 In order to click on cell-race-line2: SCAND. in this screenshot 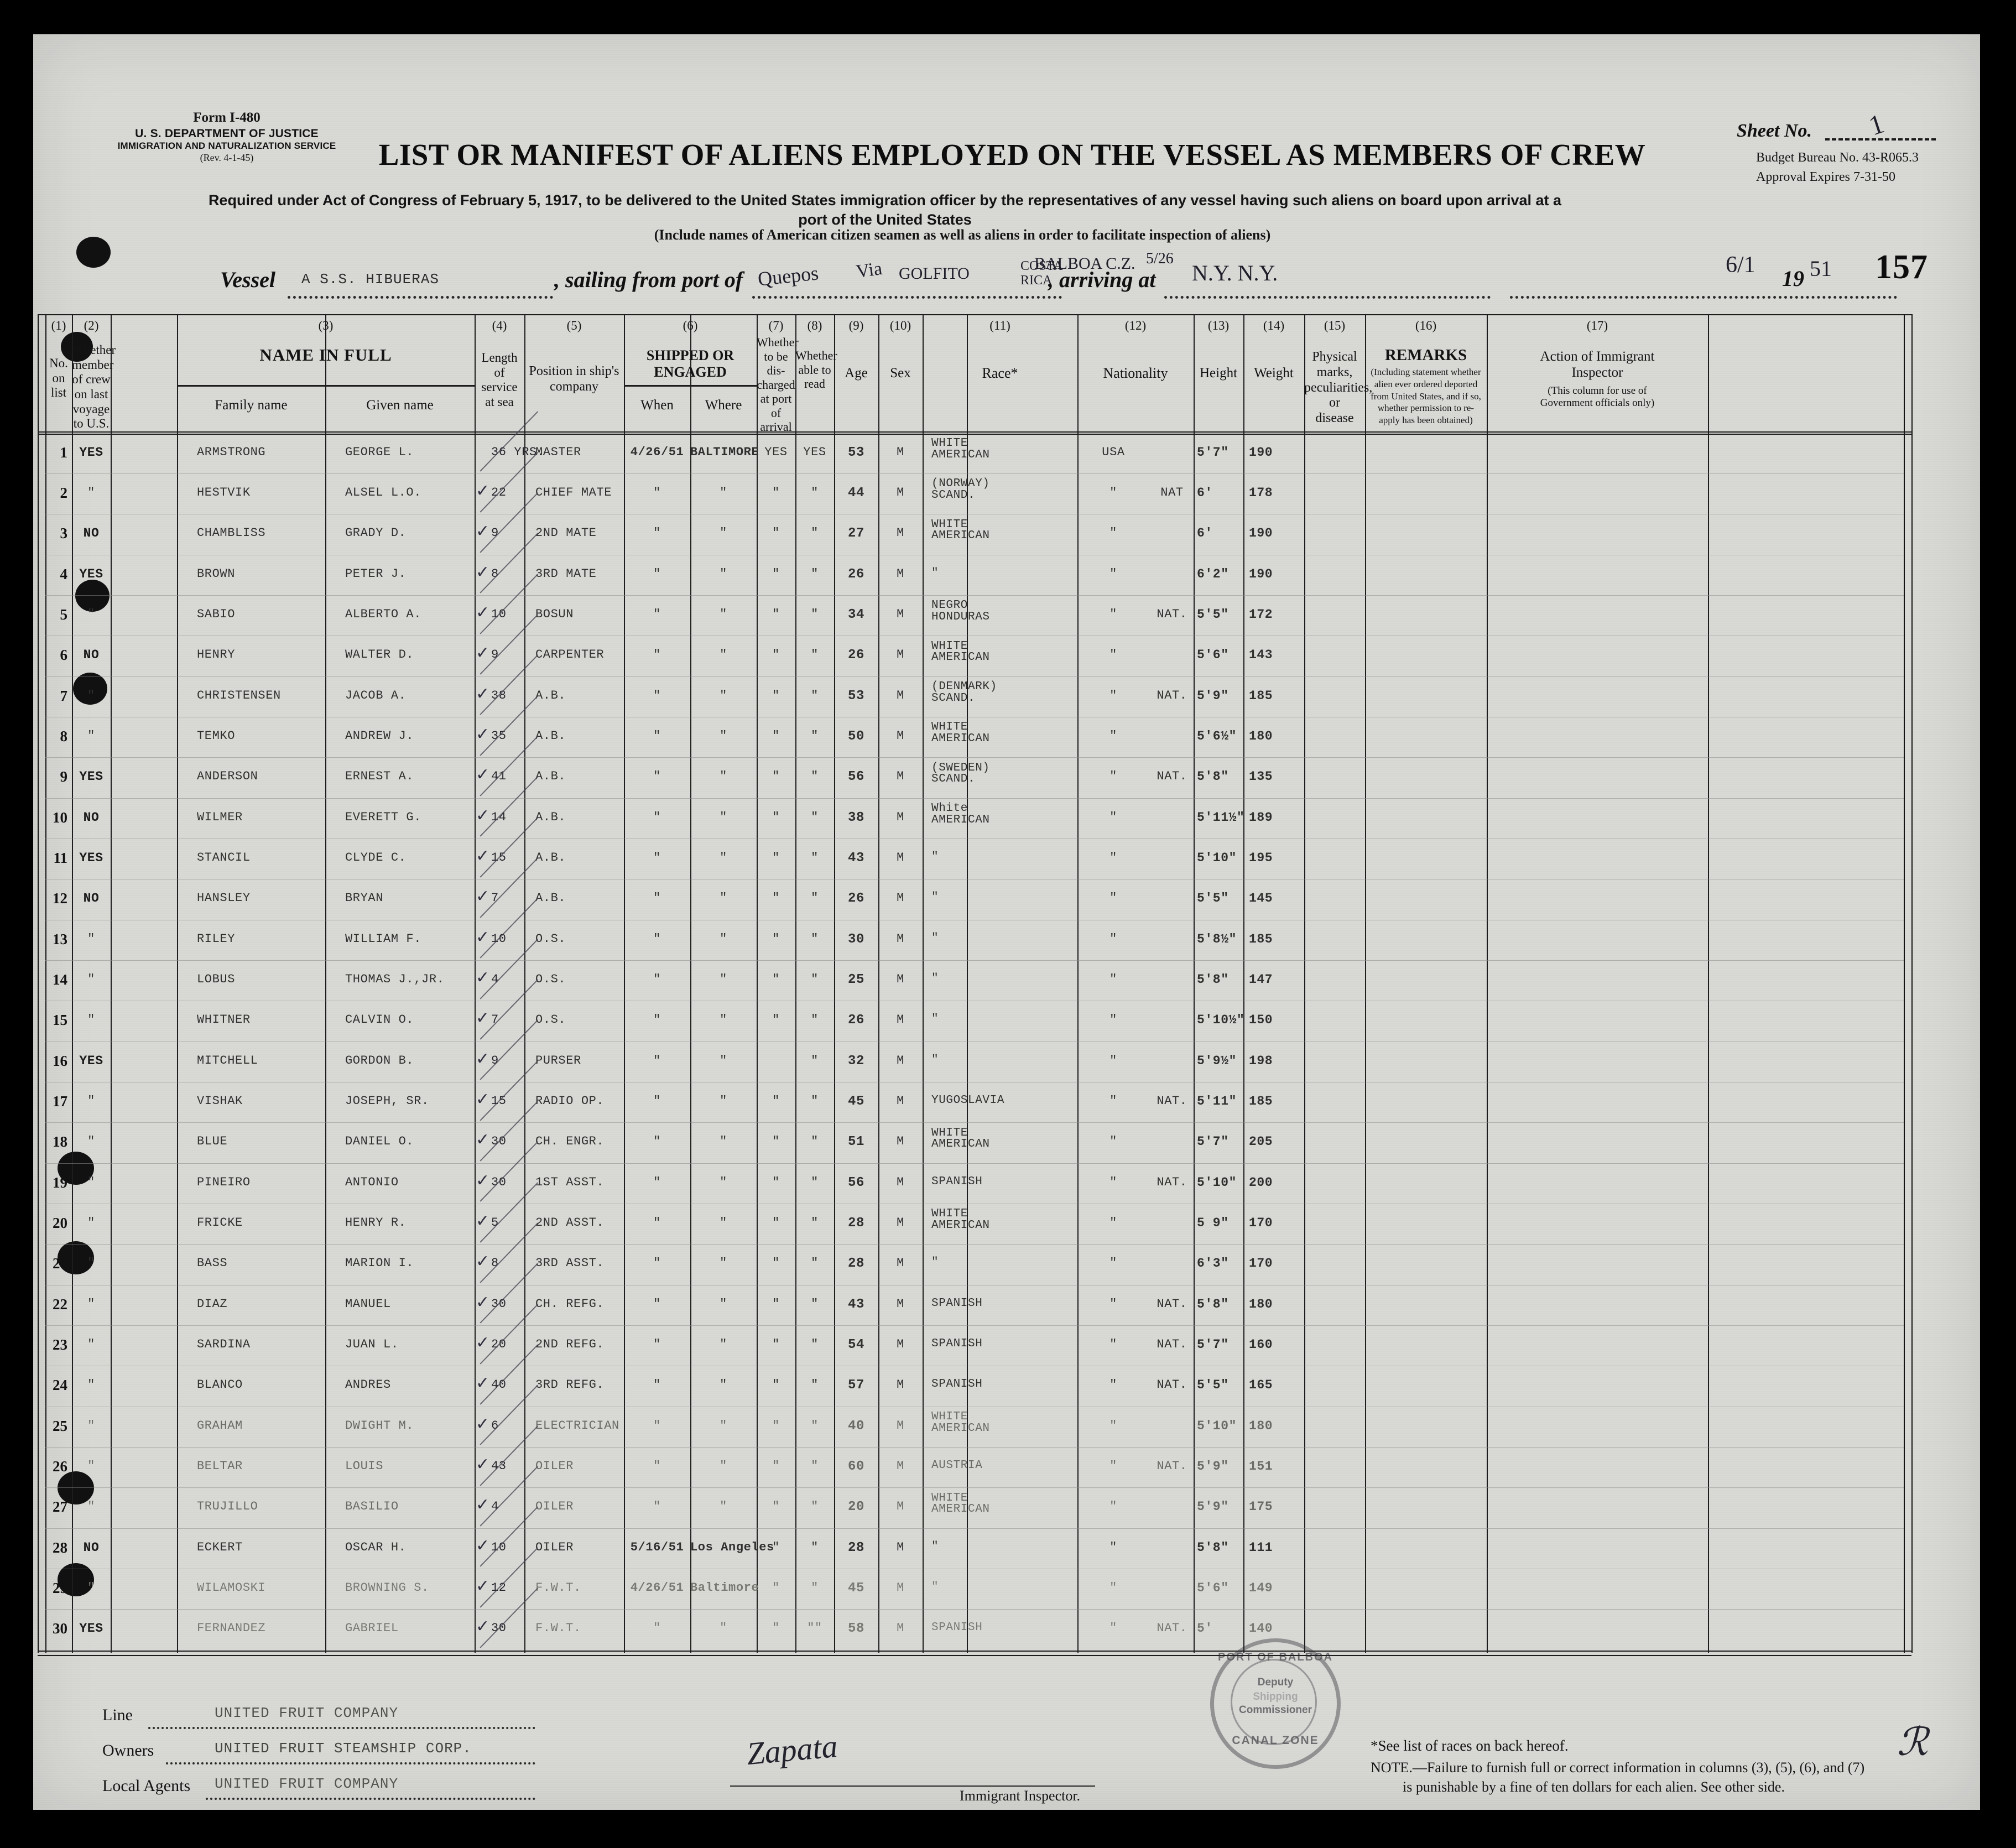, I will do `click(953, 496)`.